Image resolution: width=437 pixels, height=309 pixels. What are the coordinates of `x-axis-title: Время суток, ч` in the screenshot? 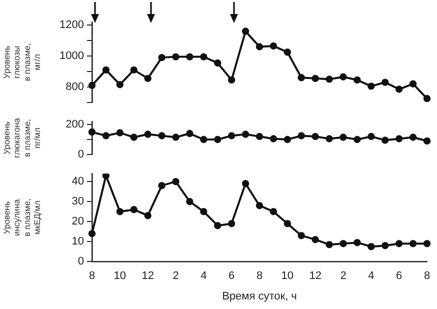 It's located at (259, 296).